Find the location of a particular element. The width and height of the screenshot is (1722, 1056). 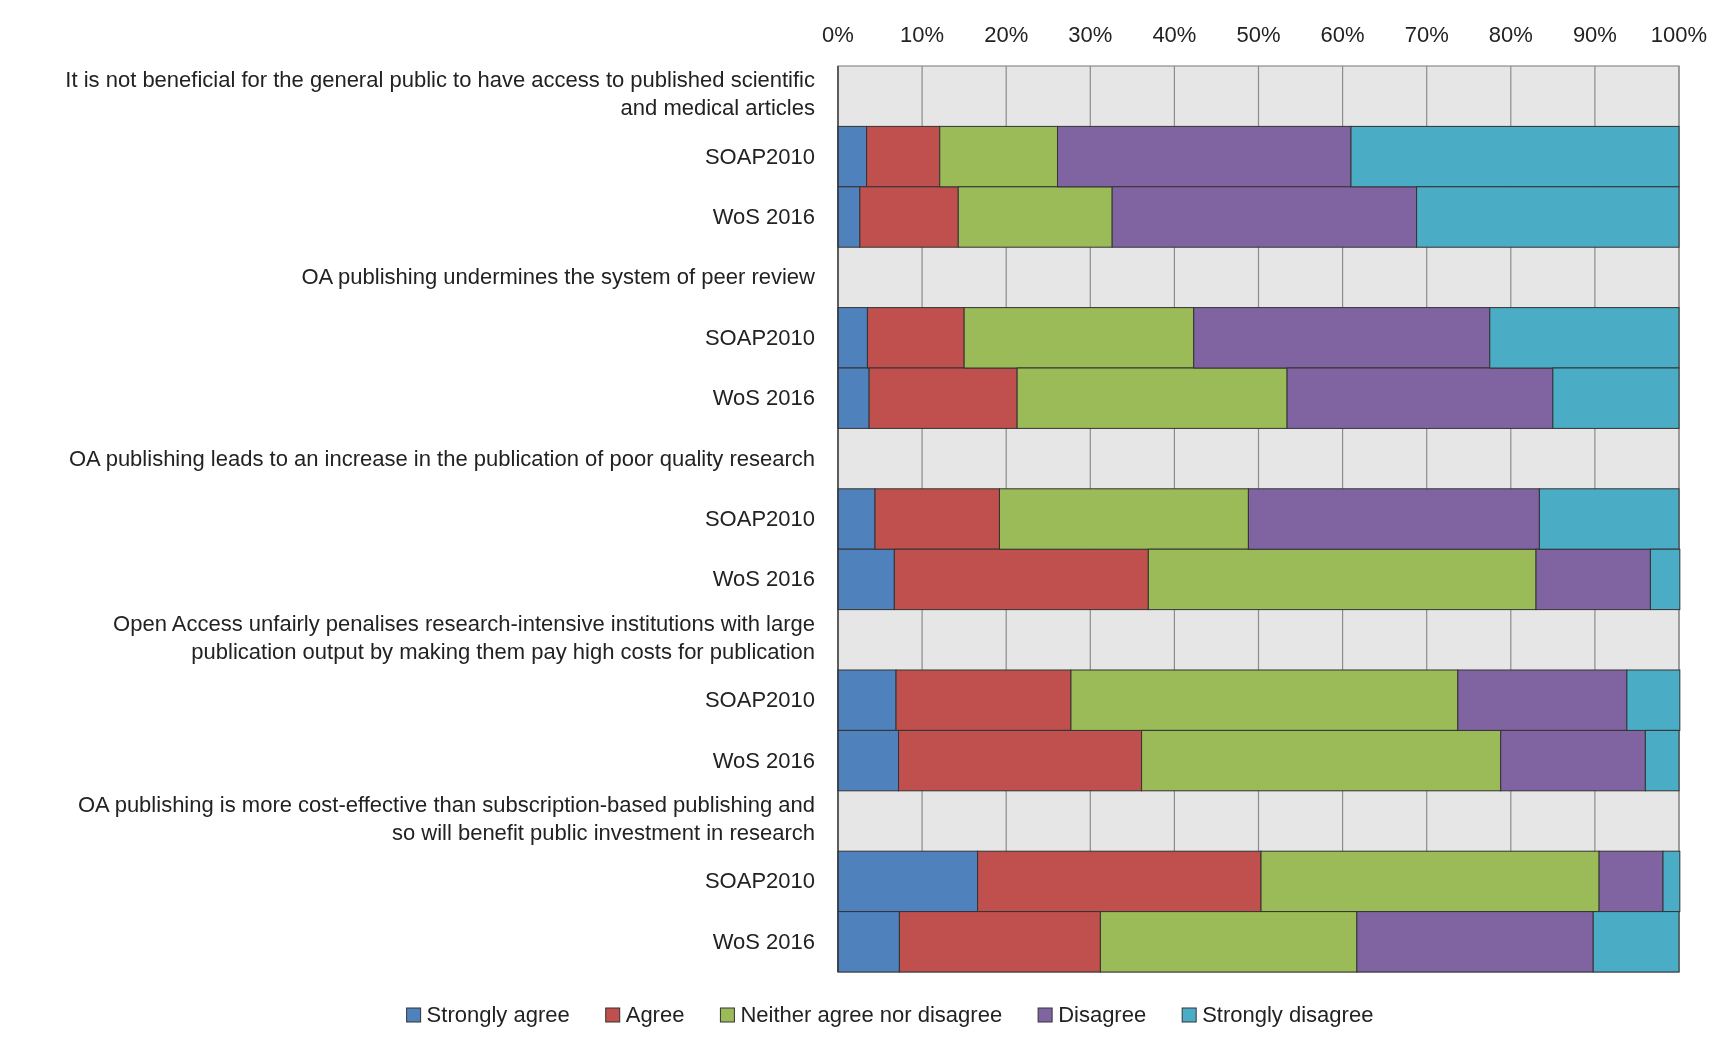

x-tick-label: 70% is located at coordinates (1426, 34).